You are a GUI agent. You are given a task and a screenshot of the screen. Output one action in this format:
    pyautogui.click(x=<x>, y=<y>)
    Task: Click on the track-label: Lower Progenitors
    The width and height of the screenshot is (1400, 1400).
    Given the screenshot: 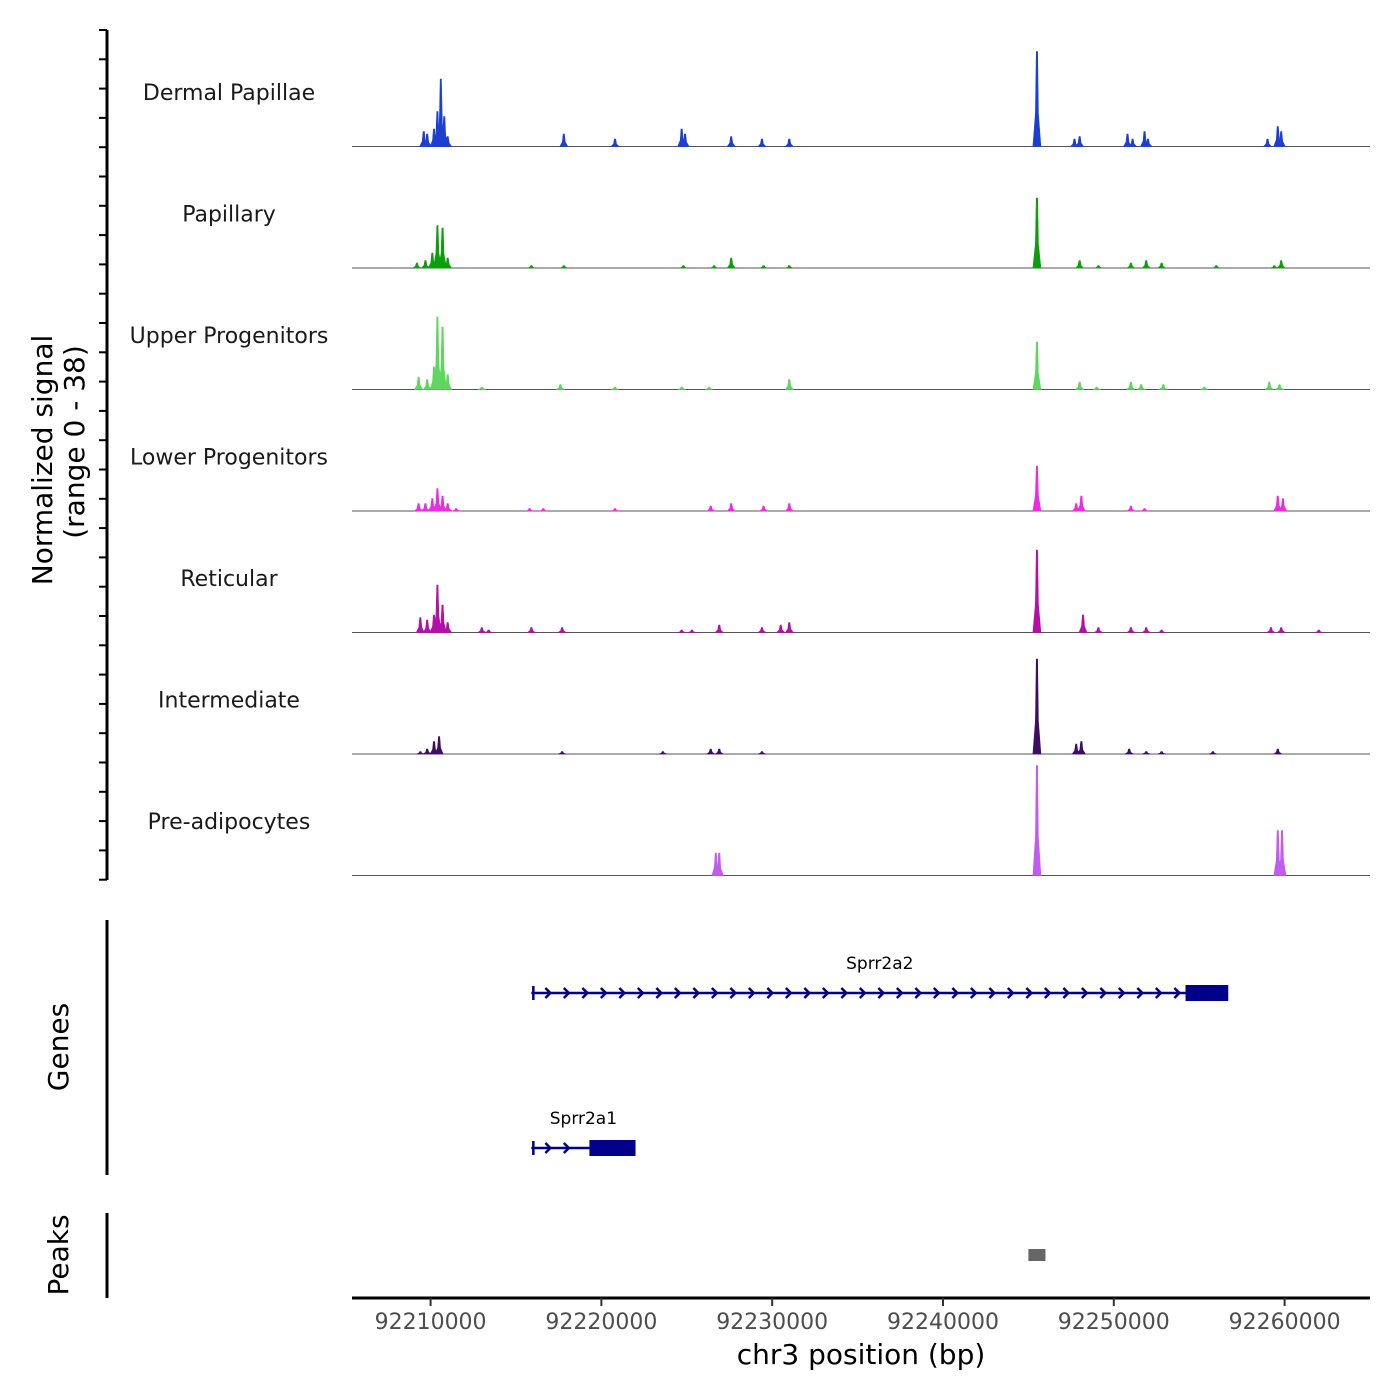 What is the action you would take?
    pyautogui.click(x=229, y=458)
    